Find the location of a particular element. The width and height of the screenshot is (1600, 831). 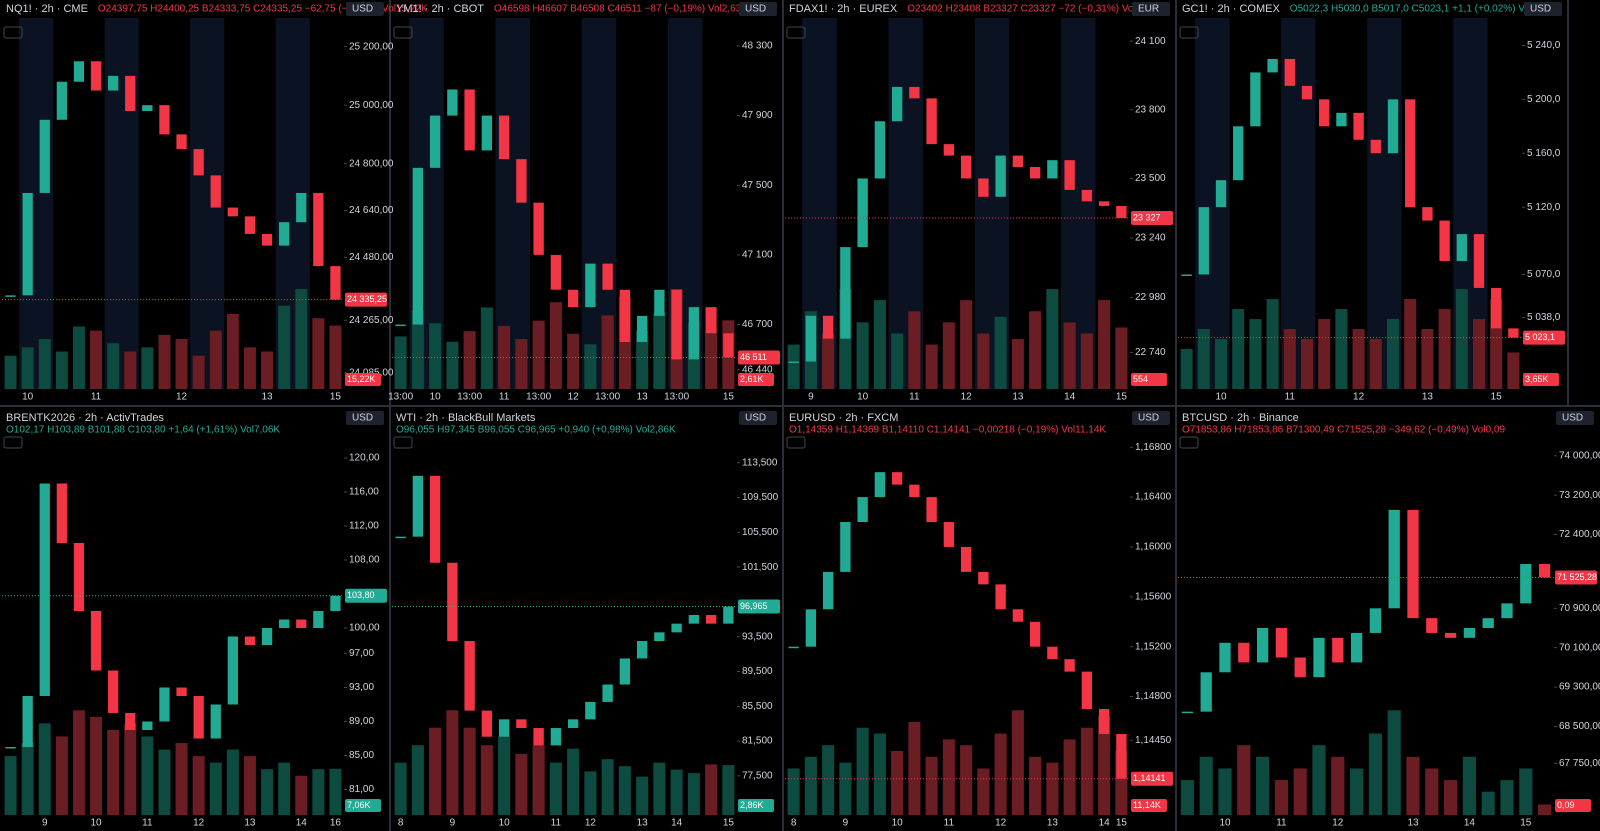

x-tick-label: 13 is located at coordinates (643, 397).